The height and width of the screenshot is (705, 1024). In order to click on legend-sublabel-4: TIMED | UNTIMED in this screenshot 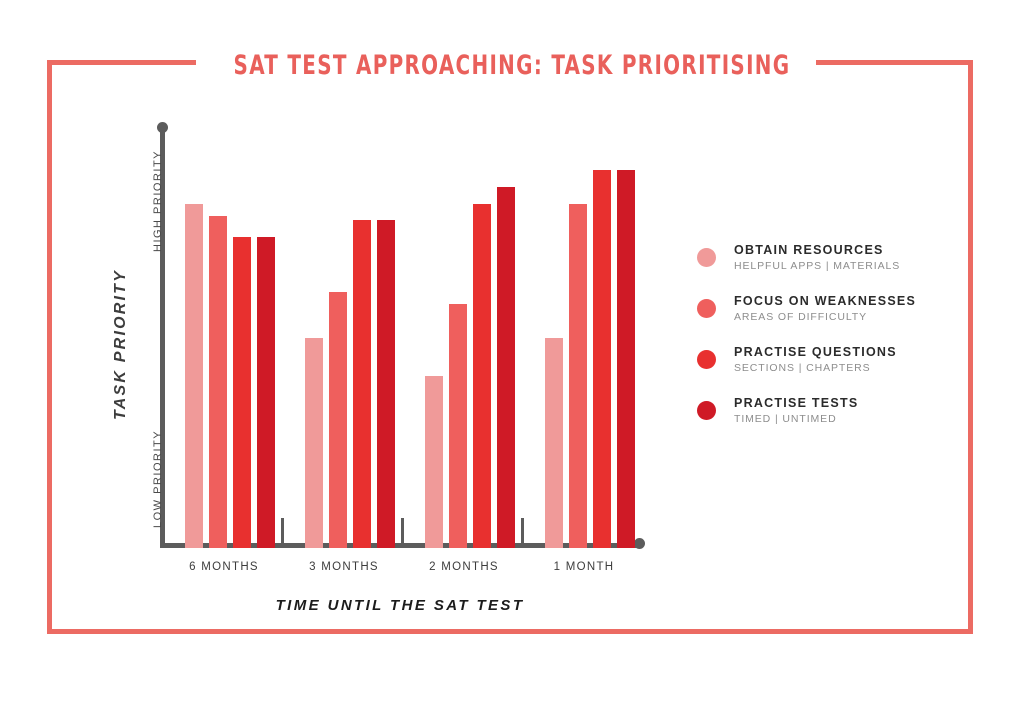, I will do `click(785, 419)`.